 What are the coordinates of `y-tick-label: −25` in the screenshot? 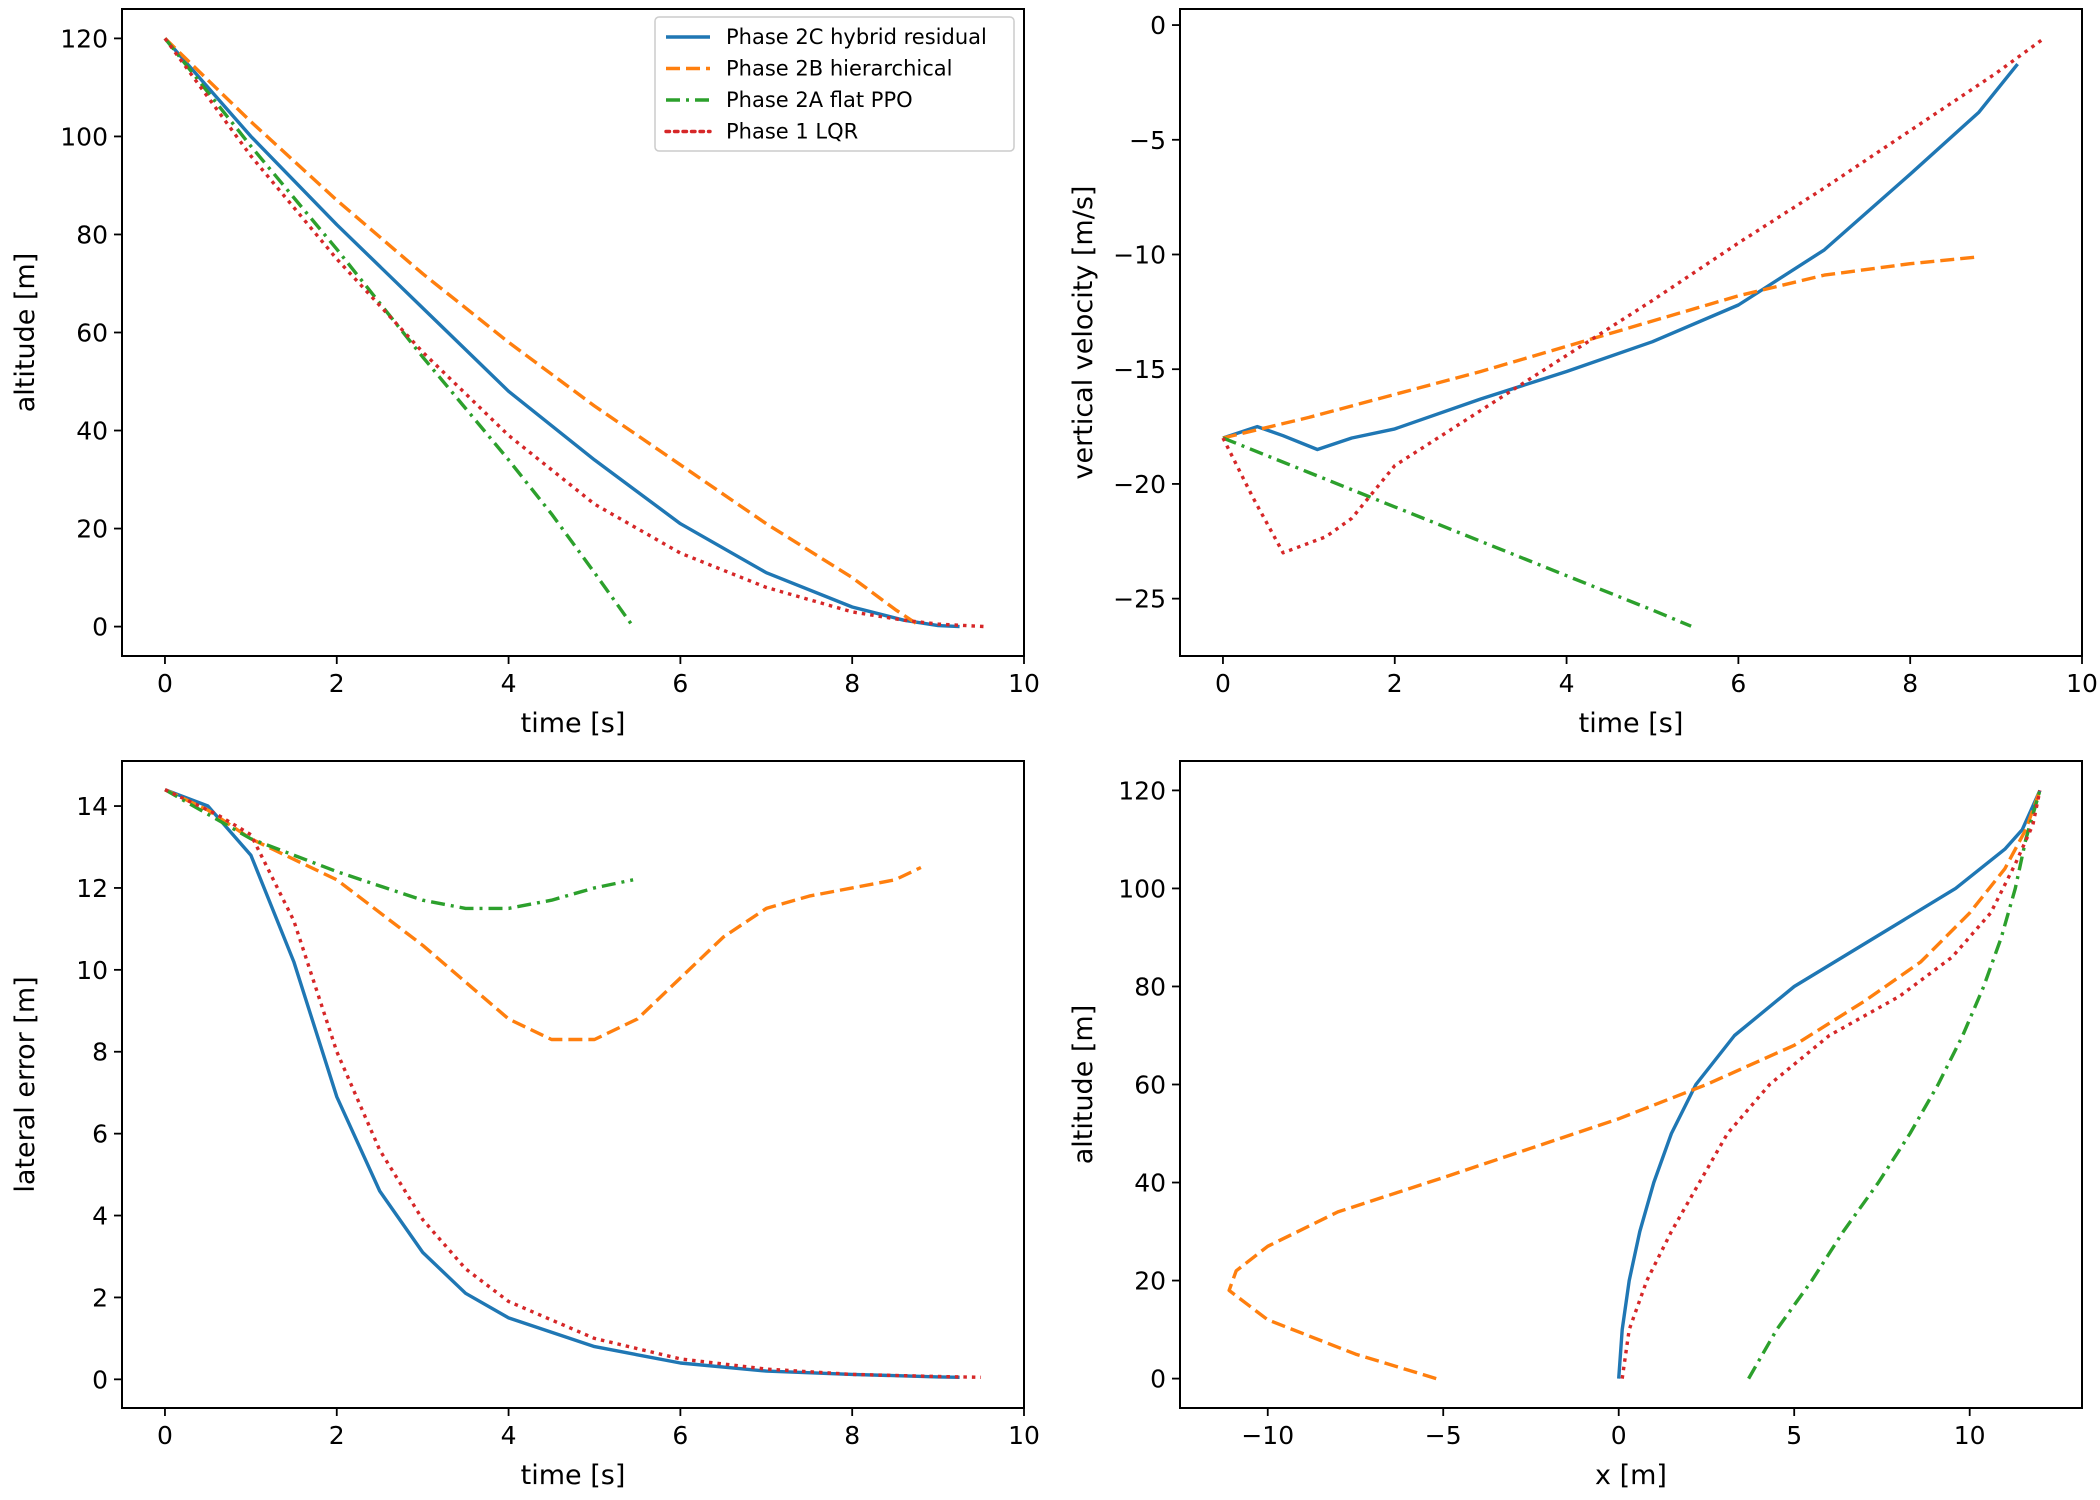 It's located at (1139, 599).